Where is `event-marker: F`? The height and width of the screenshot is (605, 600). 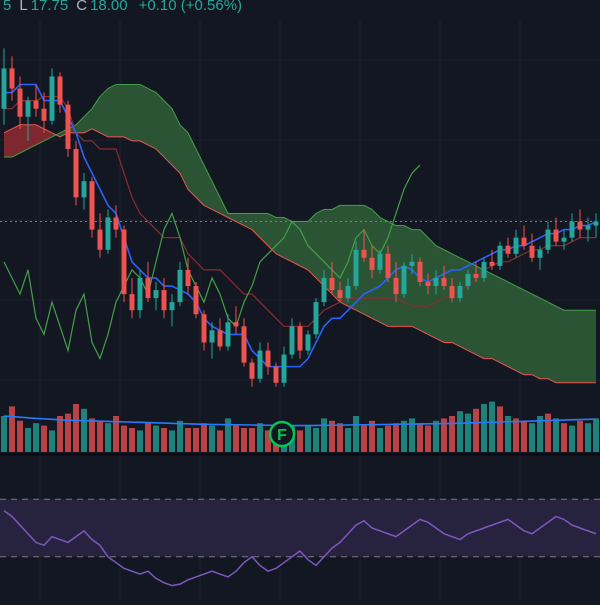
event-marker: F is located at coordinates (282, 434).